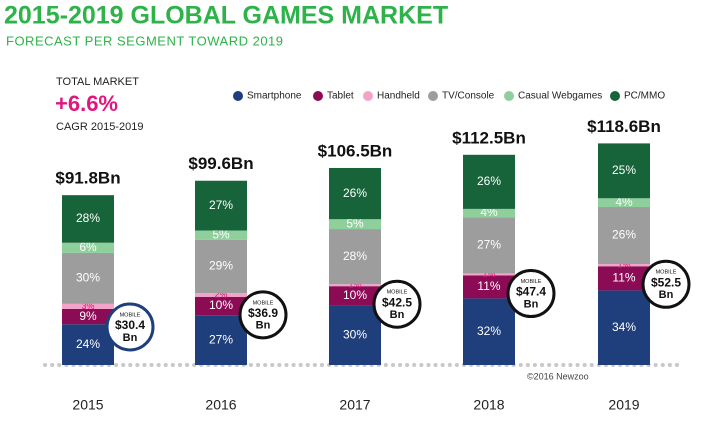 The height and width of the screenshot is (434, 722). I want to click on segment-label: 2%, so click(220, 294).